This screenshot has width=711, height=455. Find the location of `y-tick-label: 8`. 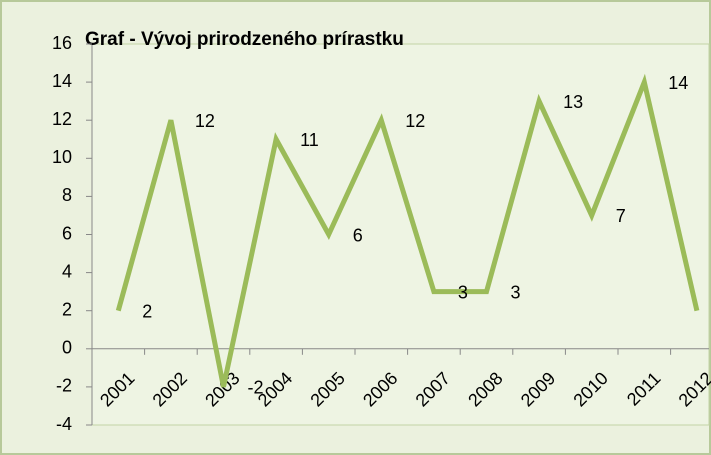

y-tick-label: 8 is located at coordinates (67, 195).